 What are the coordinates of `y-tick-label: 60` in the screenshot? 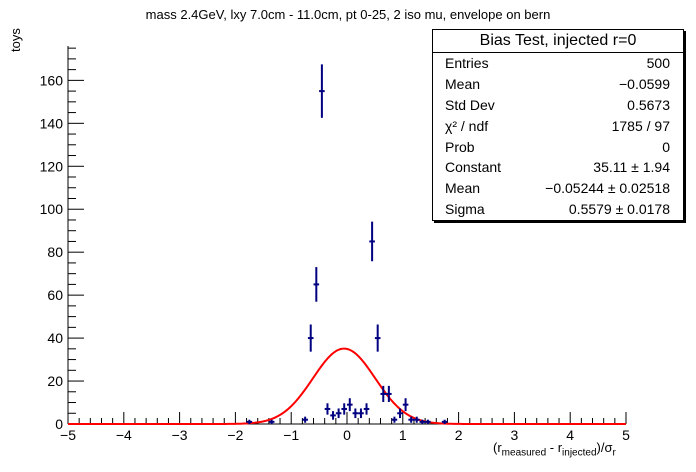 It's located at (55, 295).